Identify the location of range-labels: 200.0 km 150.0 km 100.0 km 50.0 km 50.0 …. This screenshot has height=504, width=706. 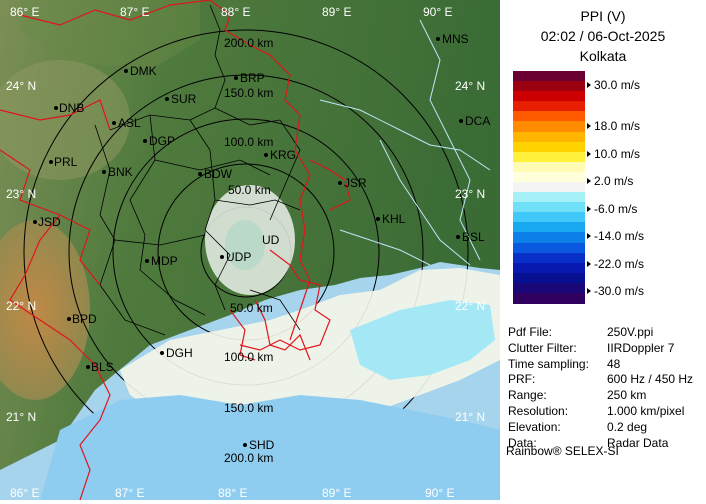
(252, 250).